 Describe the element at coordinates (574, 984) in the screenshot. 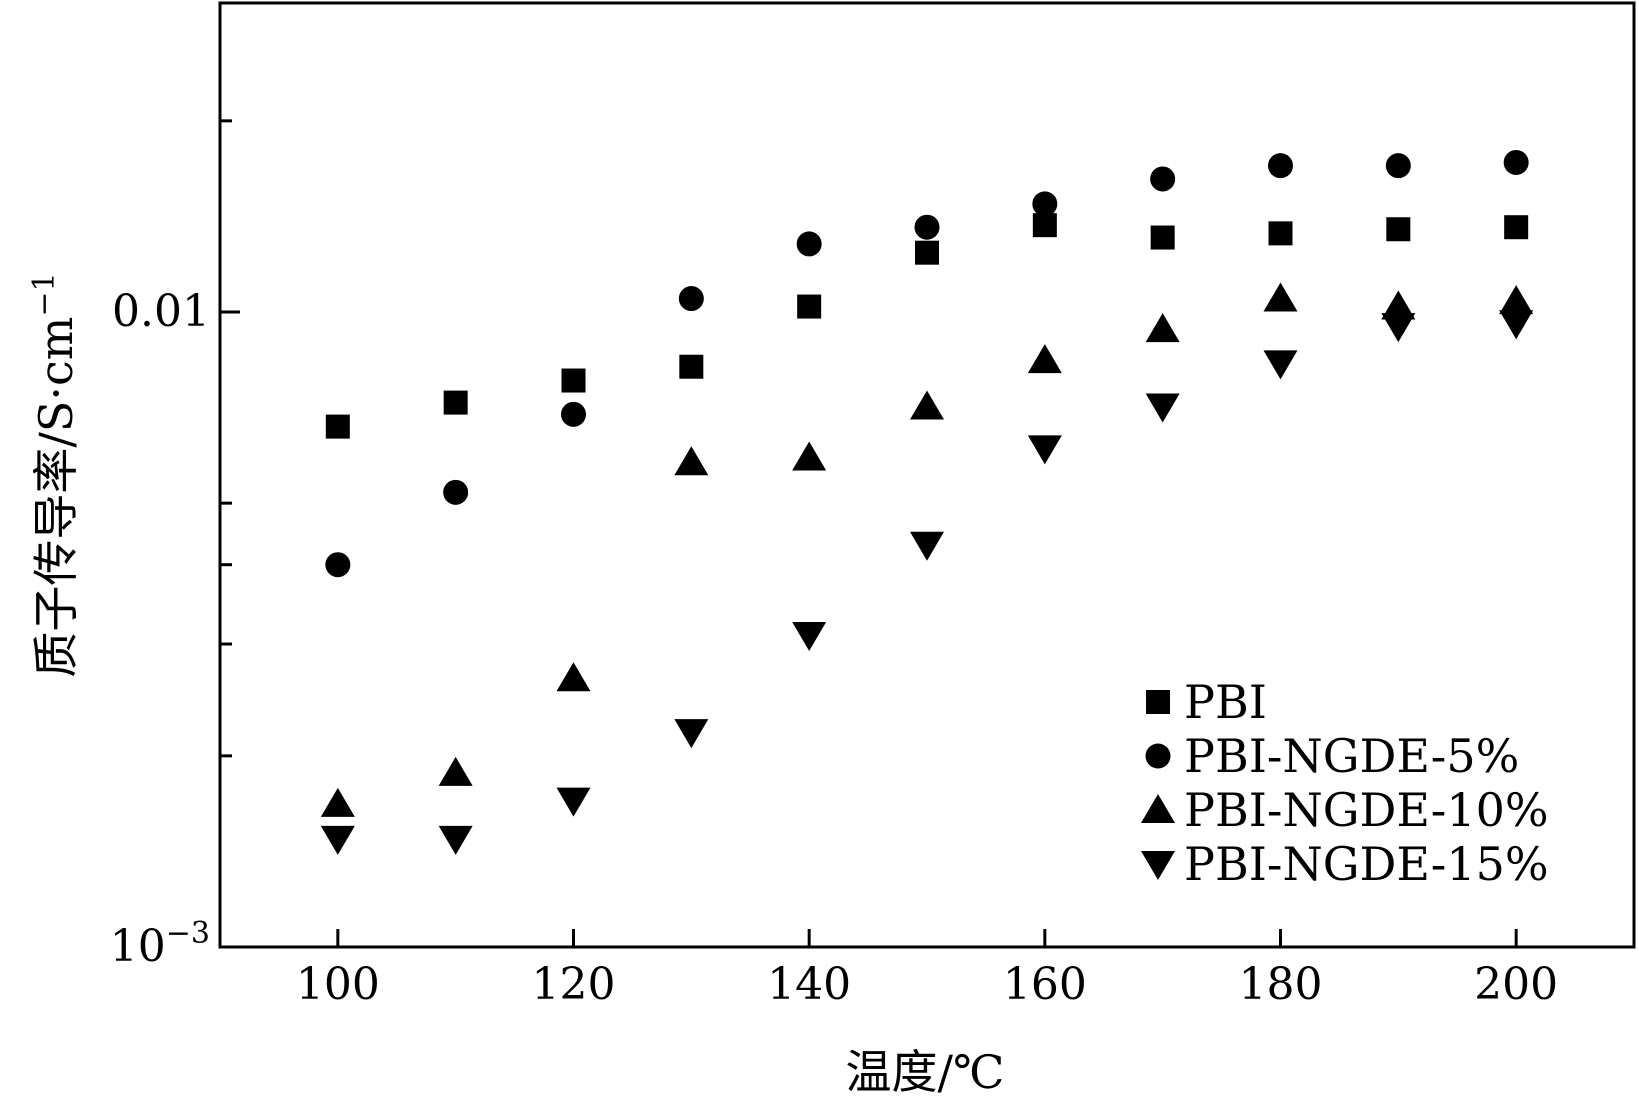

I see `x-tick-label-120: 120` at that location.